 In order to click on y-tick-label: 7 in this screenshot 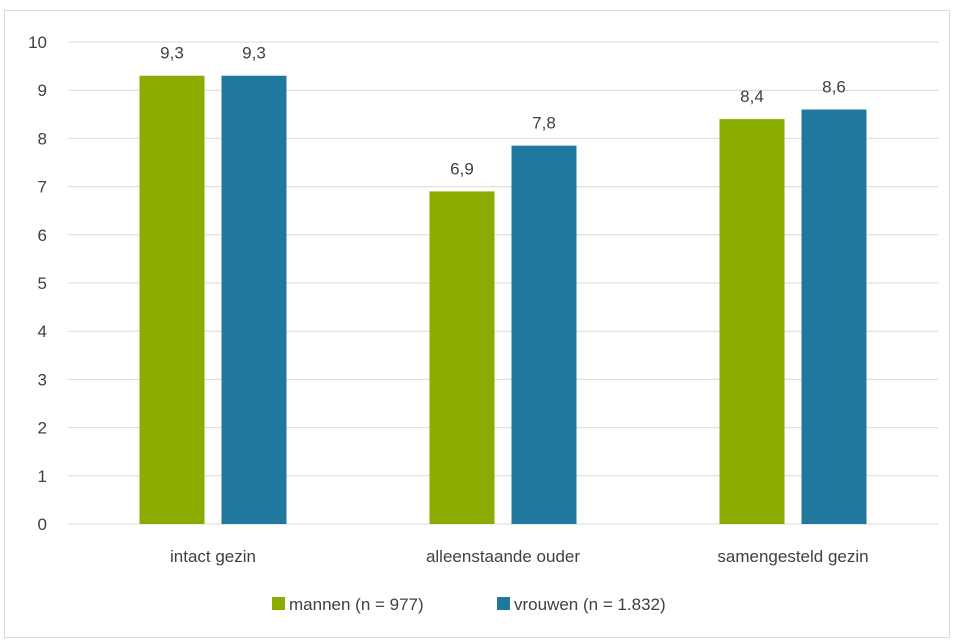, I will do `click(42, 187)`.